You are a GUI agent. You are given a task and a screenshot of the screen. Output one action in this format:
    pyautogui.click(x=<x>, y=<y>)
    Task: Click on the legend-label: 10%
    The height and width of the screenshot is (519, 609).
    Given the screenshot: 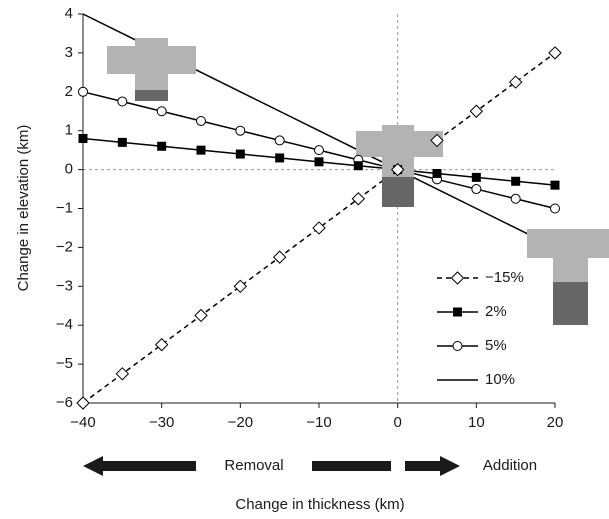 What is the action you would take?
    pyautogui.click(x=500, y=379)
    